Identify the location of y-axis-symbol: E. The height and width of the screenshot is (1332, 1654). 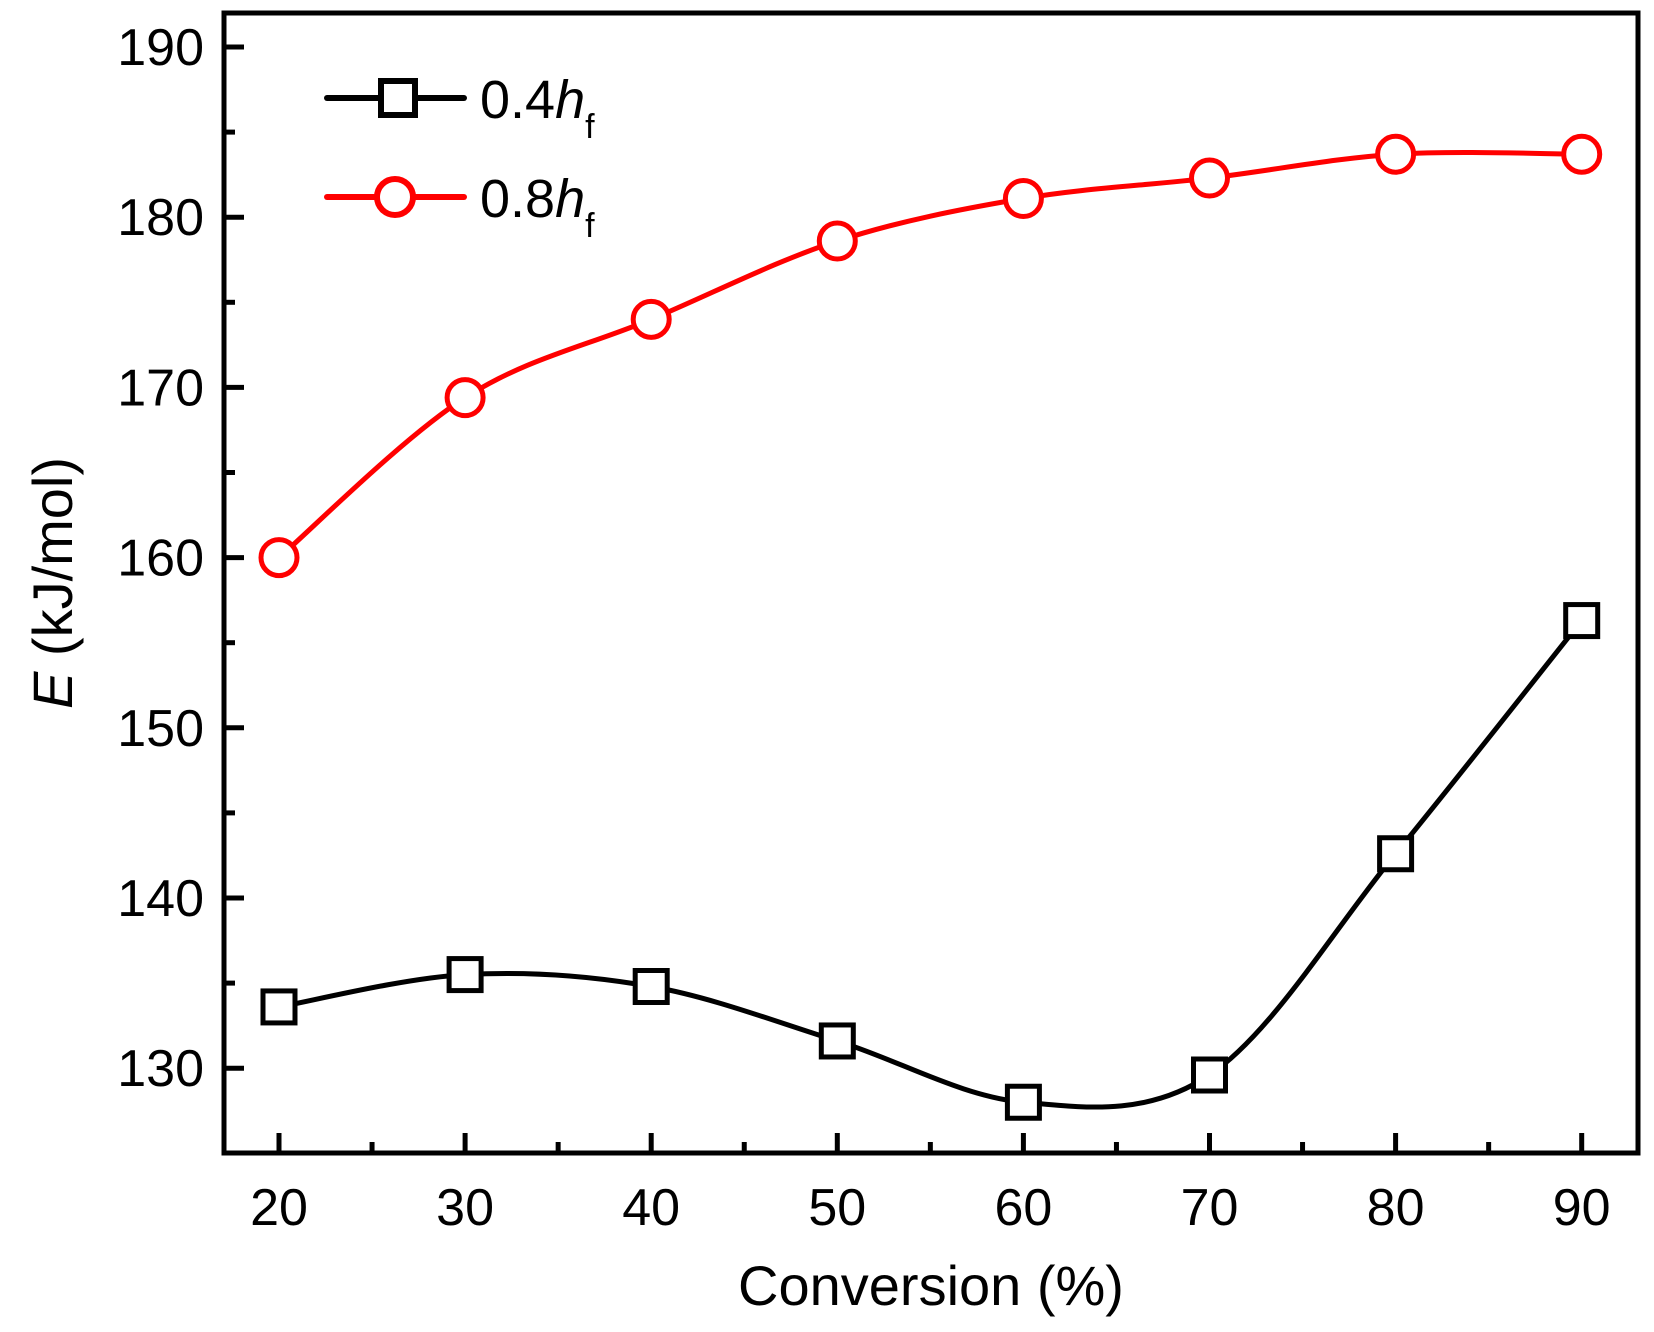
(52, 690).